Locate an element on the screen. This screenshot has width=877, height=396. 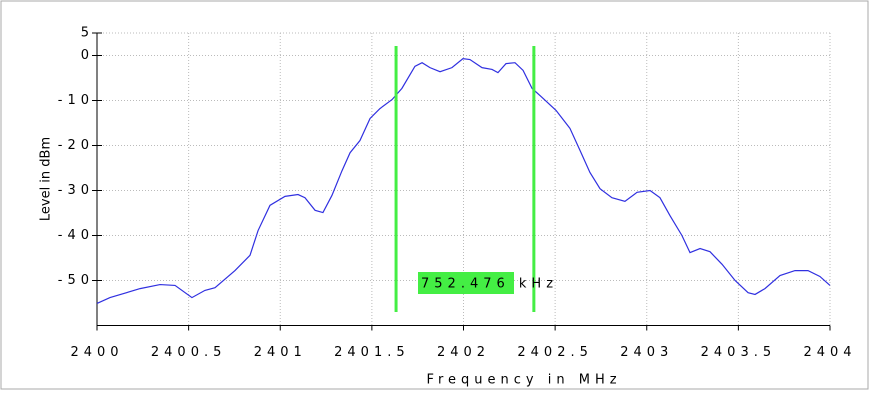
marker-label-box is located at coordinates (466, 283).